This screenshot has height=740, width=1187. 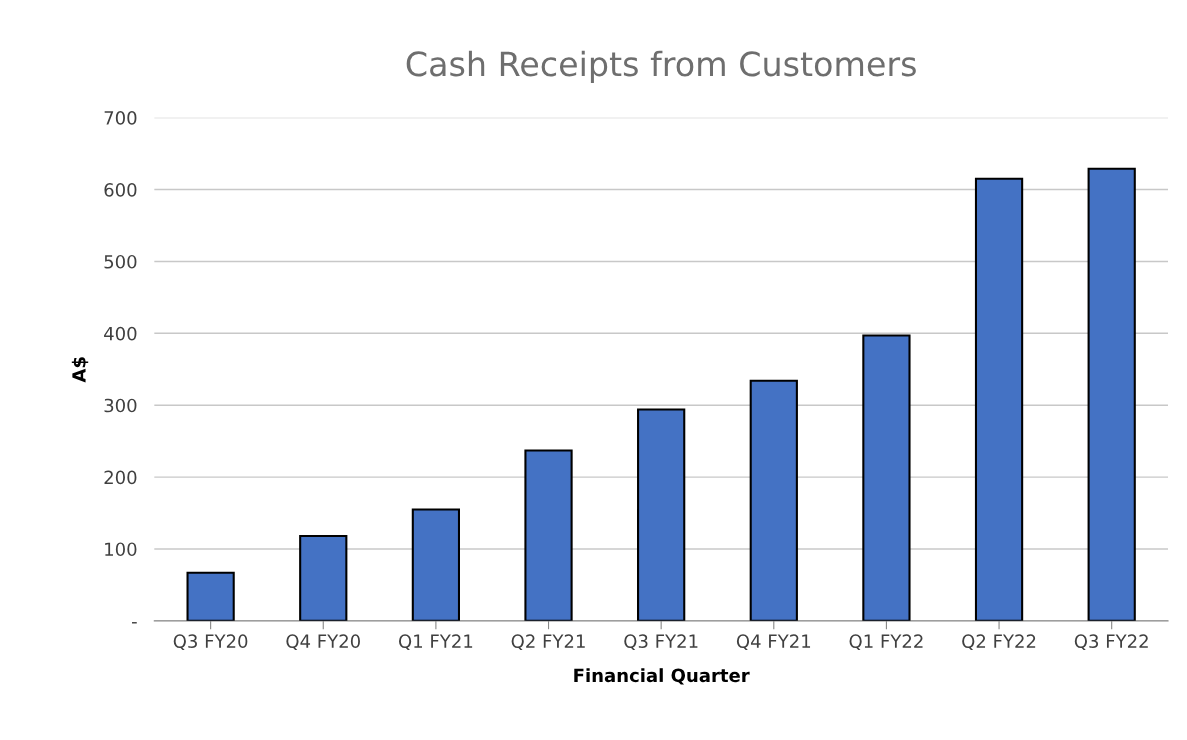 What do you see at coordinates (134, 623) in the screenshot?
I see `y-tick-label: -` at bounding box center [134, 623].